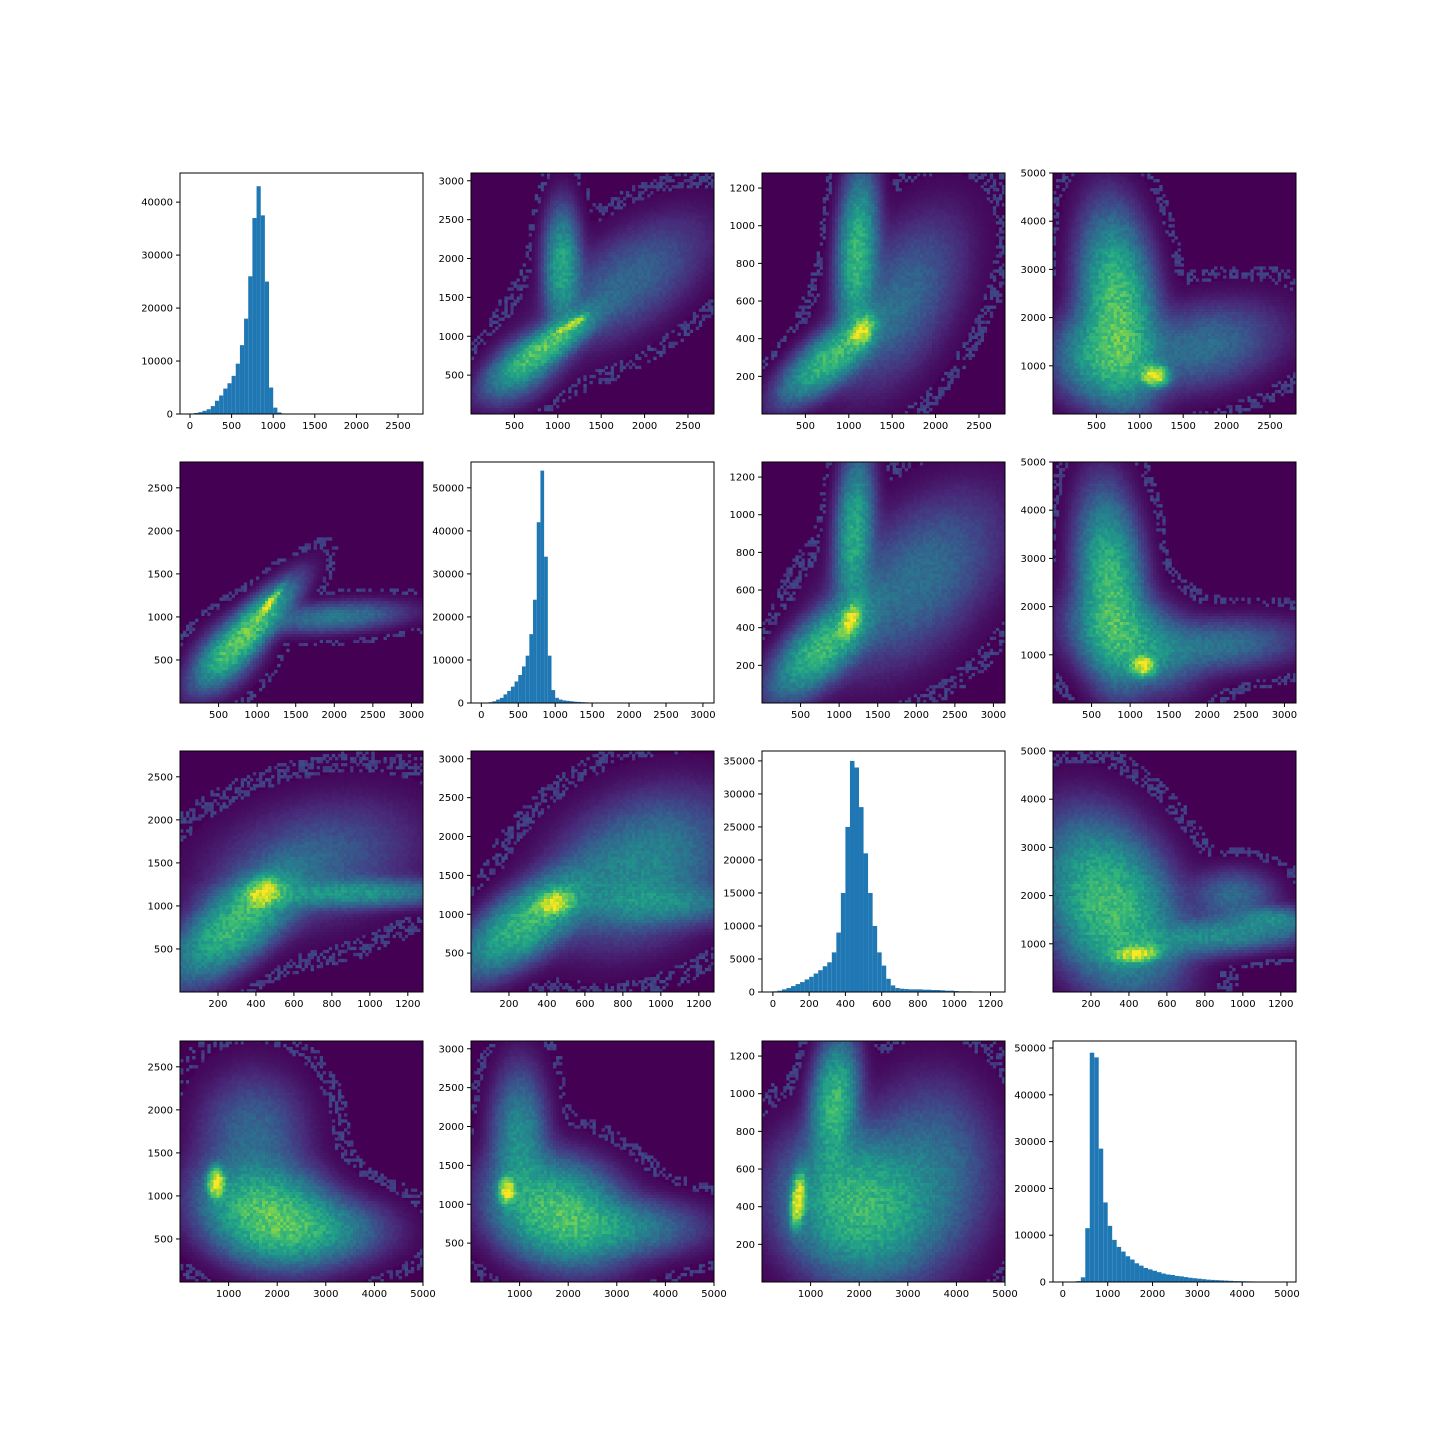 The width and height of the screenshot is (1440, 1440). I want to click on histogram-bar, so click(221, 404).